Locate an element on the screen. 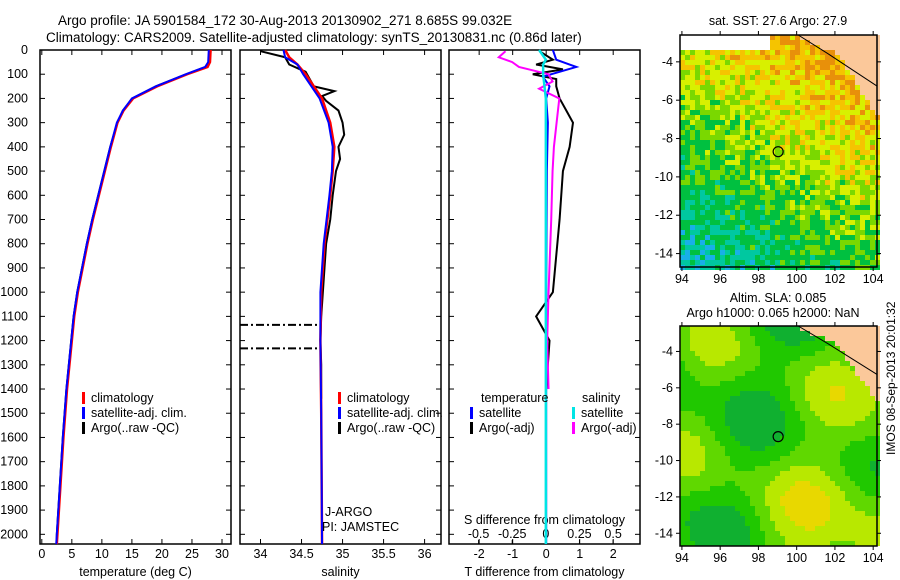  s-diff-legend-swatch is located at coordinates (573, 428).